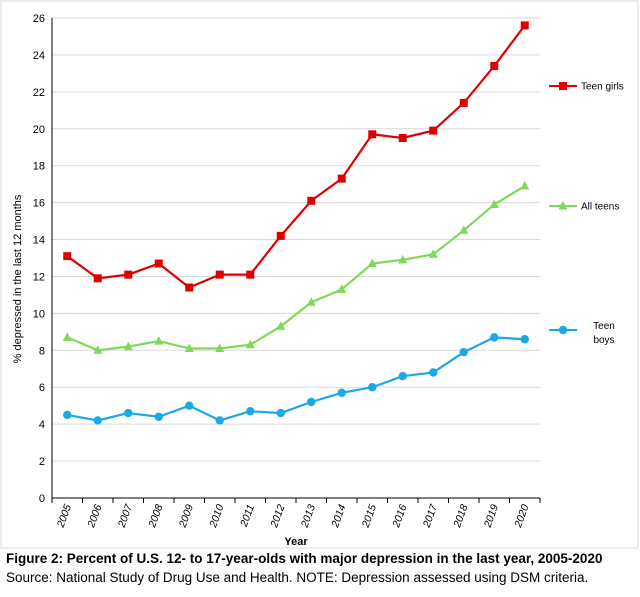 The width and height of the screenshot is (640, 597). What do you see at coordinates (39, 204) in the screenshot?
I see `y-tick-label: 16` at bounding box center [39, 204].